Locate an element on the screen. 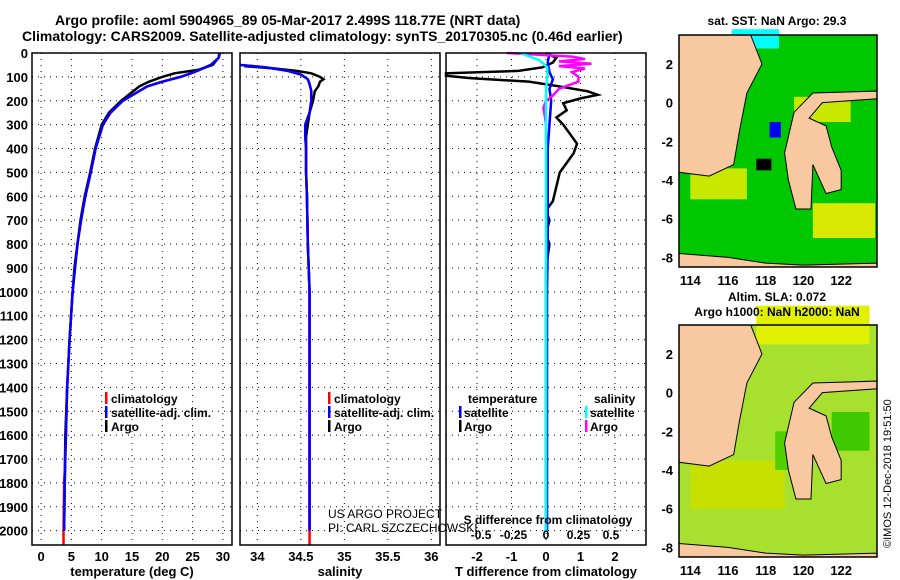 The height and width of the screenshot is (580, 900). depth-tick-label: 0 is located at coordinates (24, 53).